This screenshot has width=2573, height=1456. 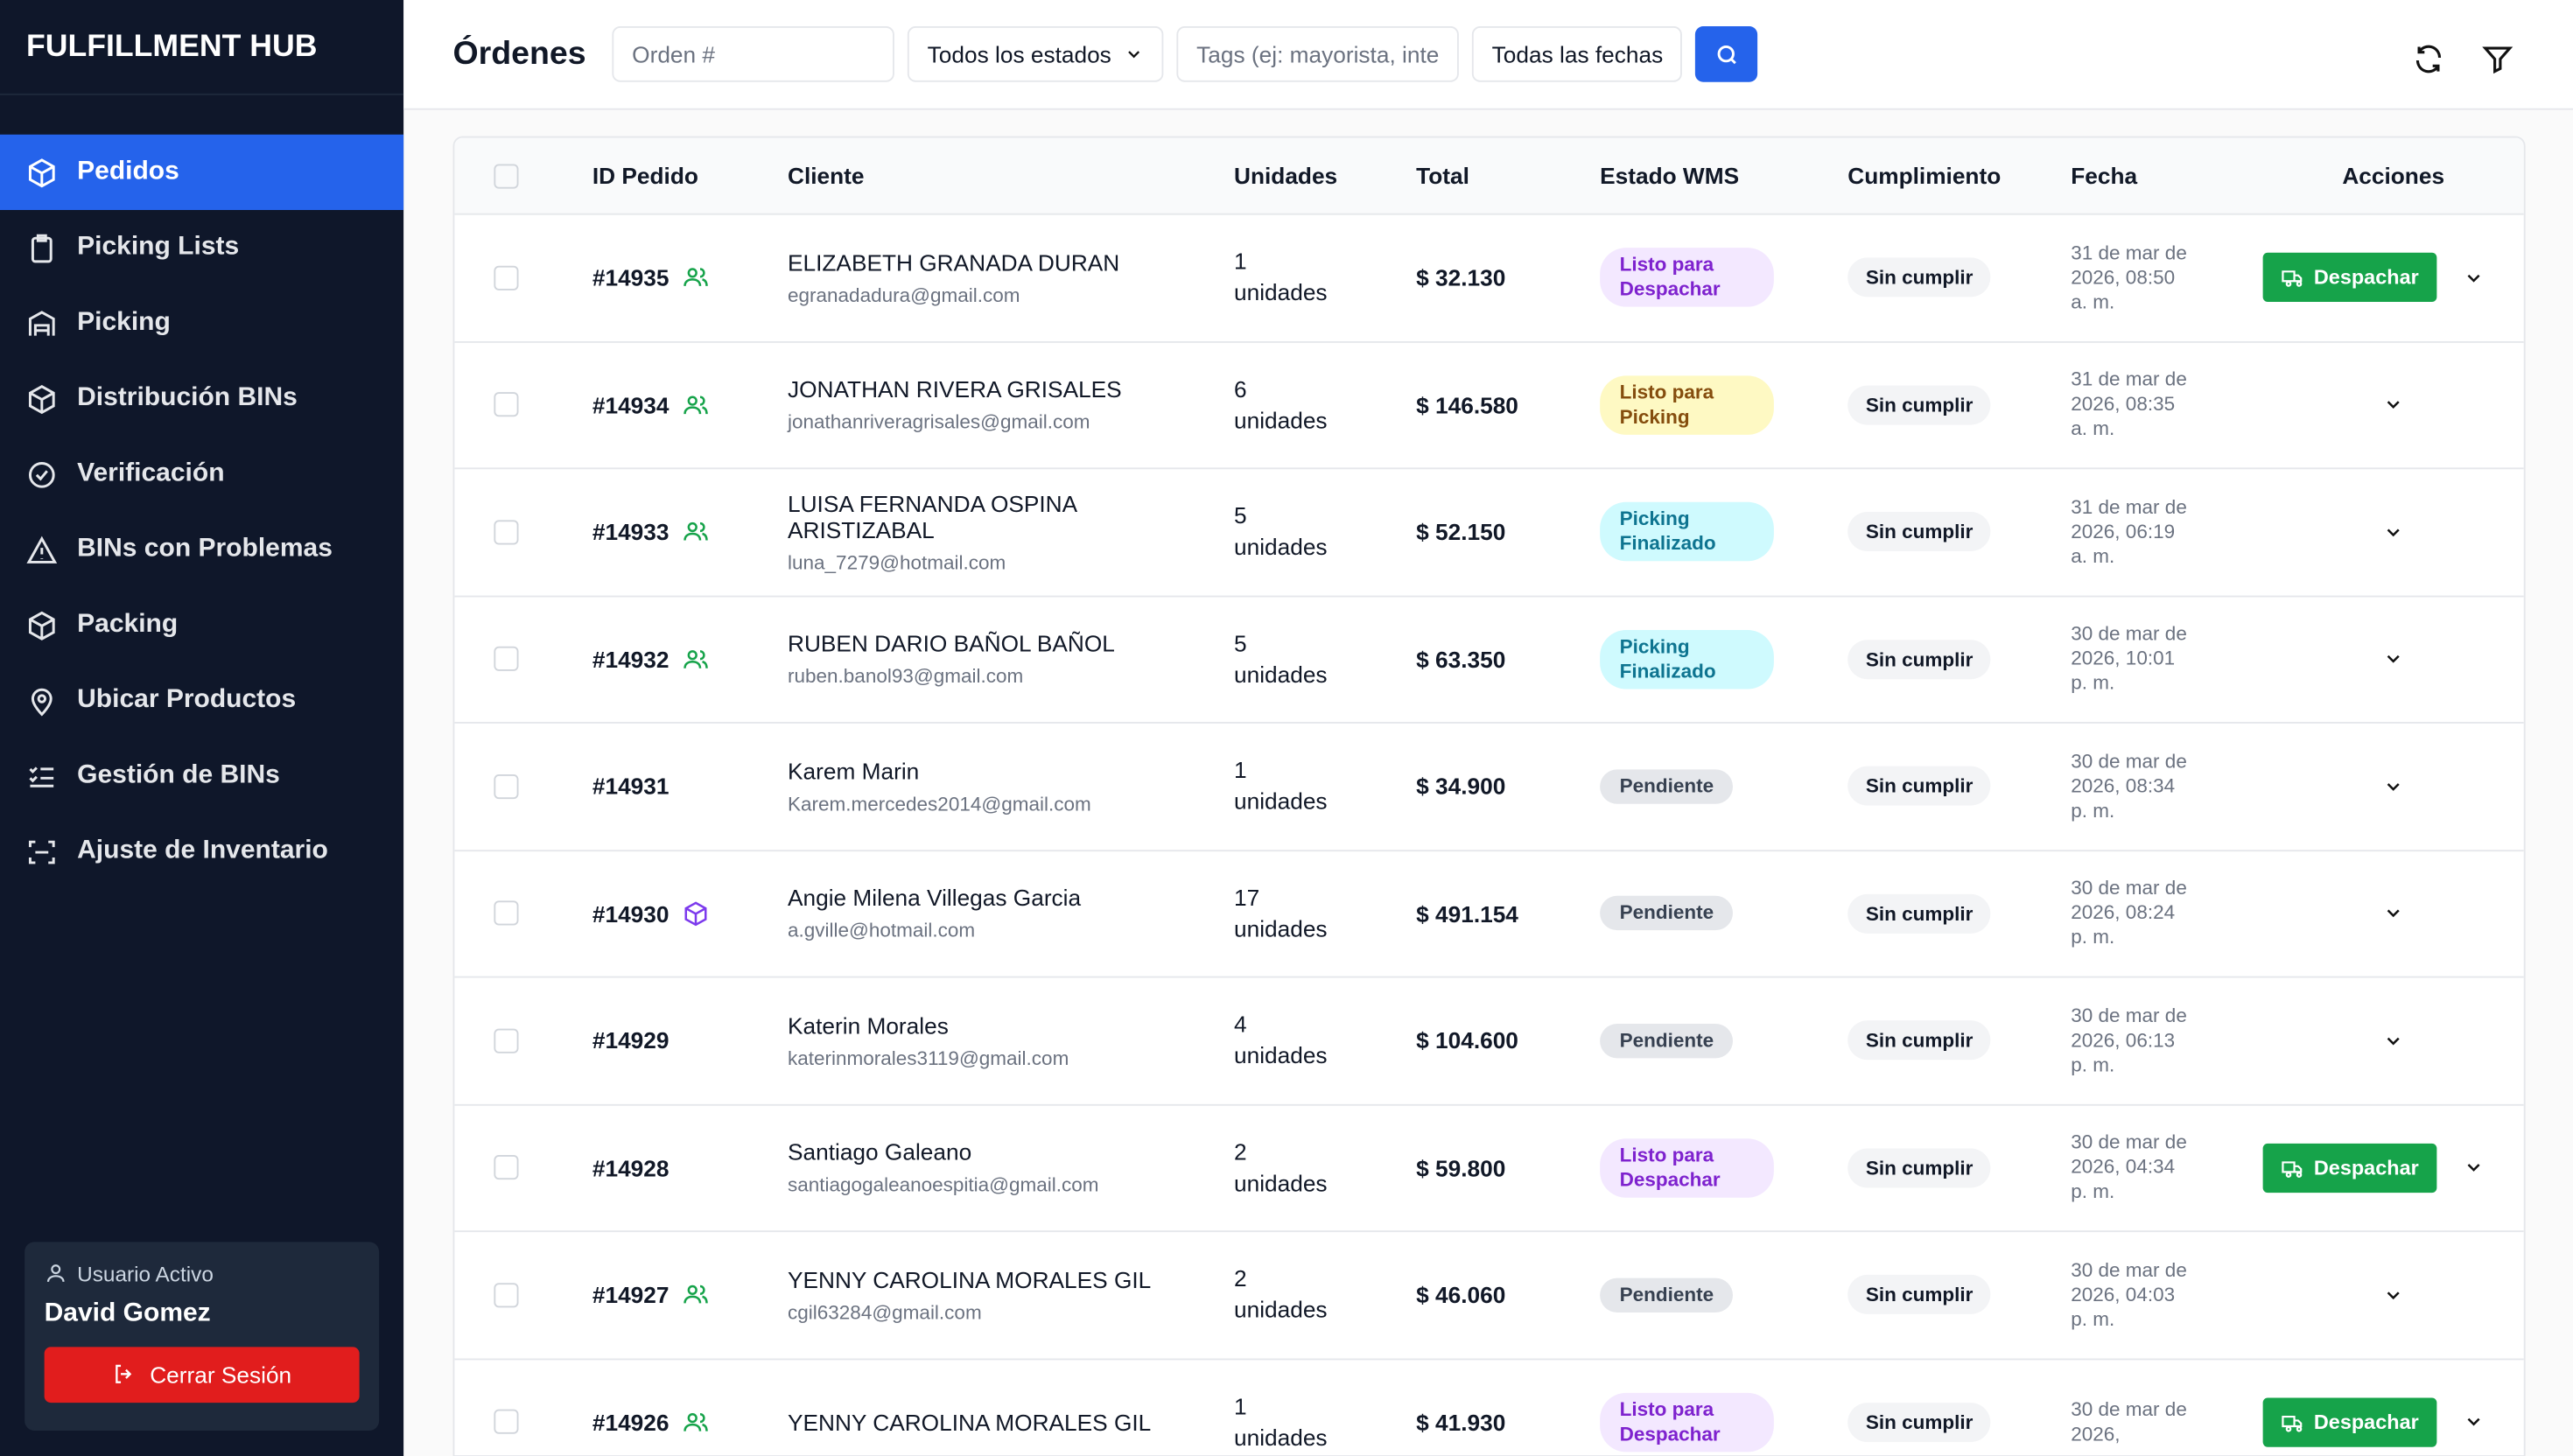 I want to click on order-id-cell: #14932, so click(x=690, y=659).